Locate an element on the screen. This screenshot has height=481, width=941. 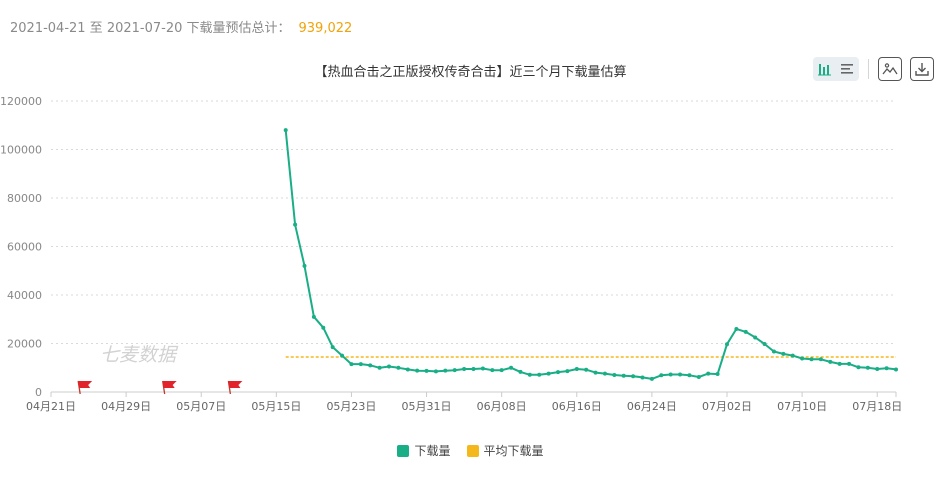
save-image-button is located at coordinates (890, 69).